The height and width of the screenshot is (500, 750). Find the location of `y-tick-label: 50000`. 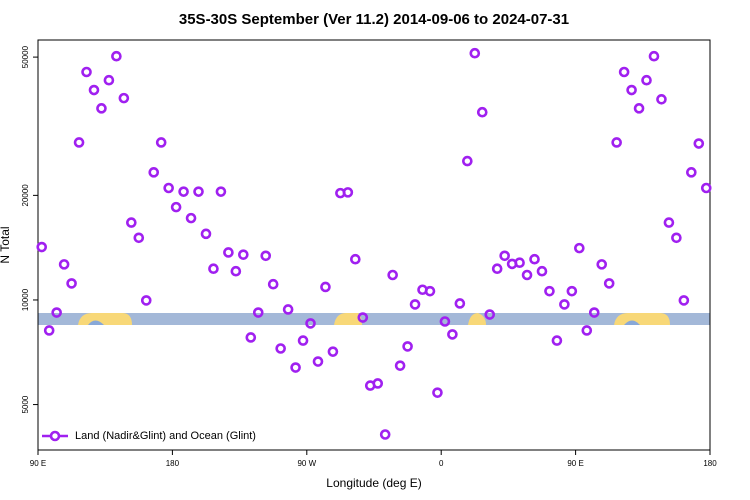

y-tick-label: 50000 is located at coordinates (25, 56).